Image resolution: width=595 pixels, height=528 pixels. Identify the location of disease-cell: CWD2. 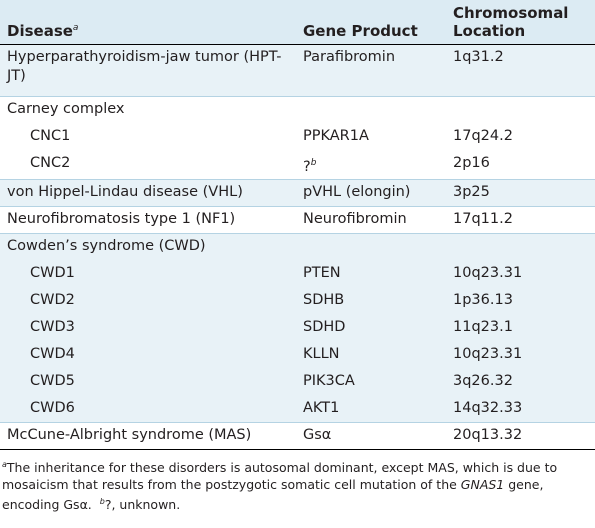
(148, 301).